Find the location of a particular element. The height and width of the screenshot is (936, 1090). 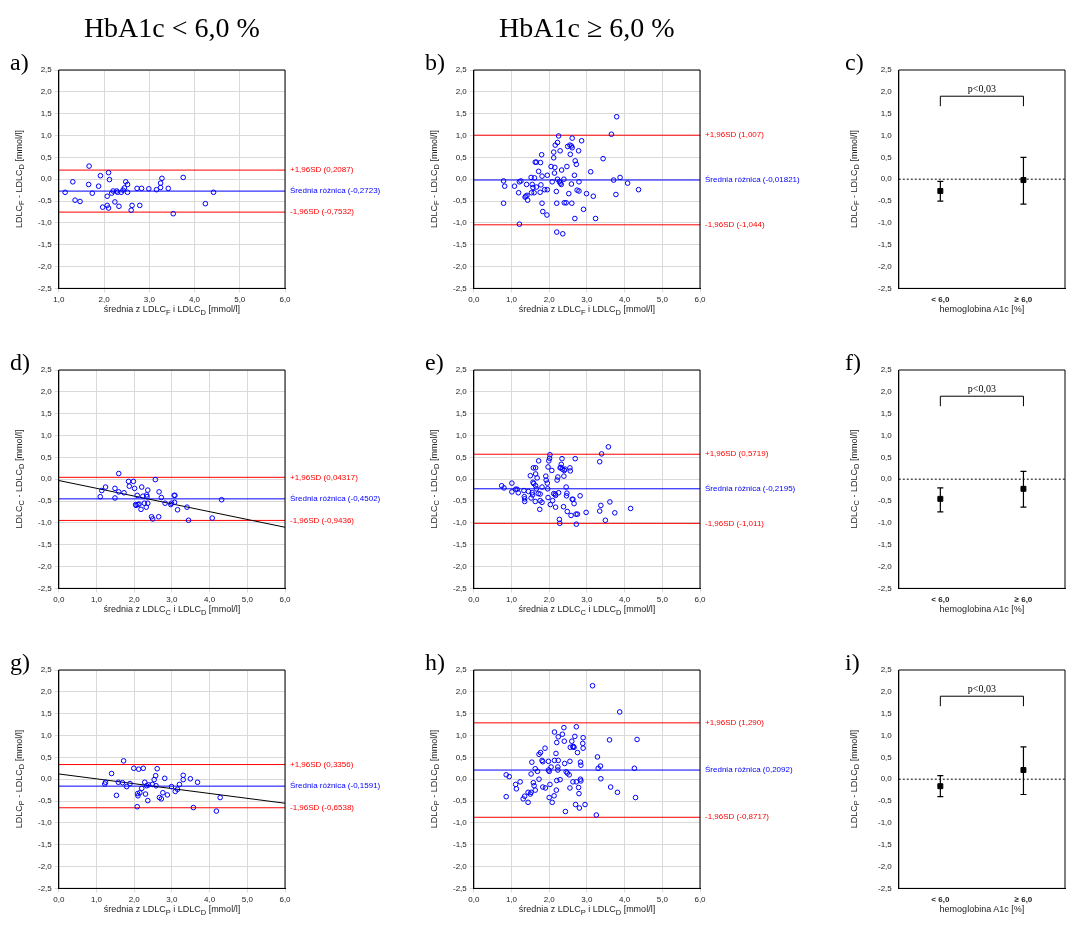

ref-line-label: Średnia różnica (-0,1591) is located at coordinates (335, 786).